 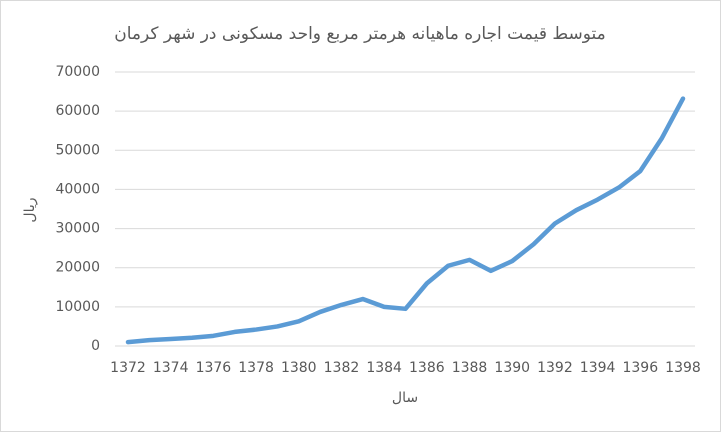 What do you see at coordinates (640, 368) in the screenshot?
I see `x-tick-label: 1396` at bounding box center [640, 368].